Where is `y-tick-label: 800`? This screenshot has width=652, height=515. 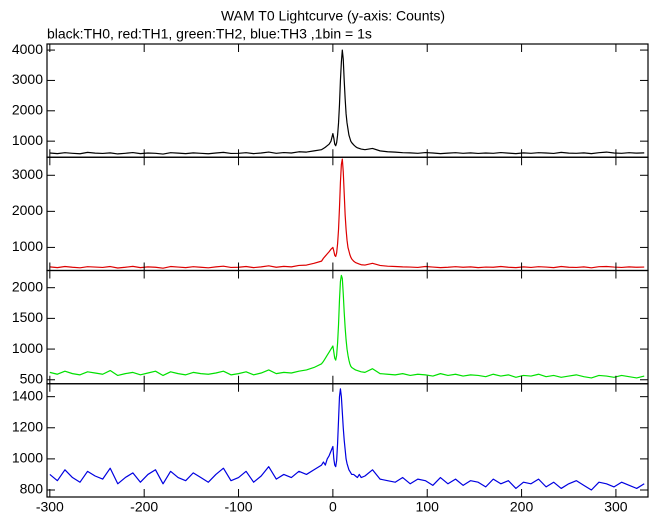
y-tick-label: 800 is located at coordinates (32, 489).